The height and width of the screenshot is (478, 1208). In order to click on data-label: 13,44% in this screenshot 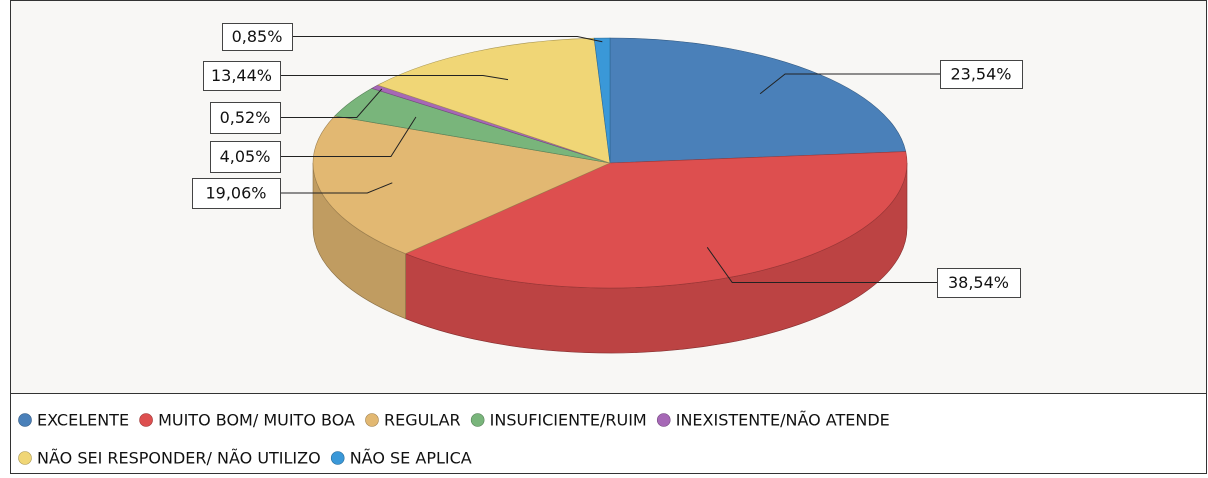, I will do `click(241, 75)`.